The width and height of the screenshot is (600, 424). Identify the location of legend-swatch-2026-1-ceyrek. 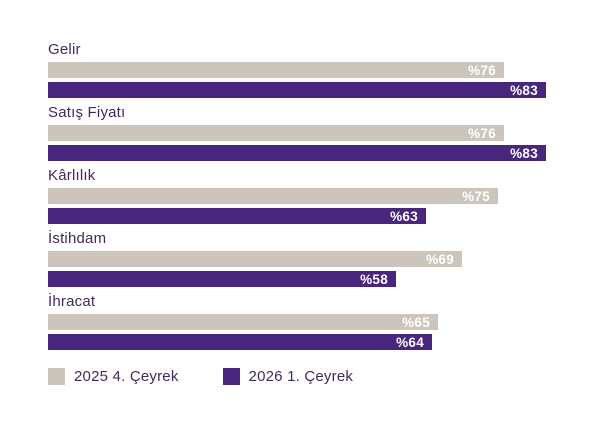
(231, 376).